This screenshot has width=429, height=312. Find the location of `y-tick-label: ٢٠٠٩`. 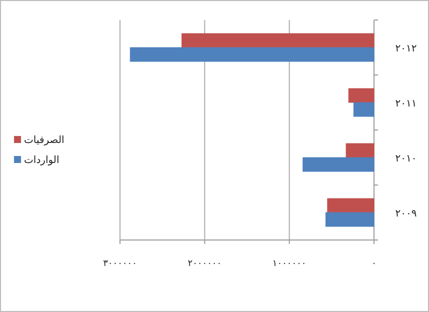

y-tick-label: ٢٠٠٩ is located at coordinates (406, 214).